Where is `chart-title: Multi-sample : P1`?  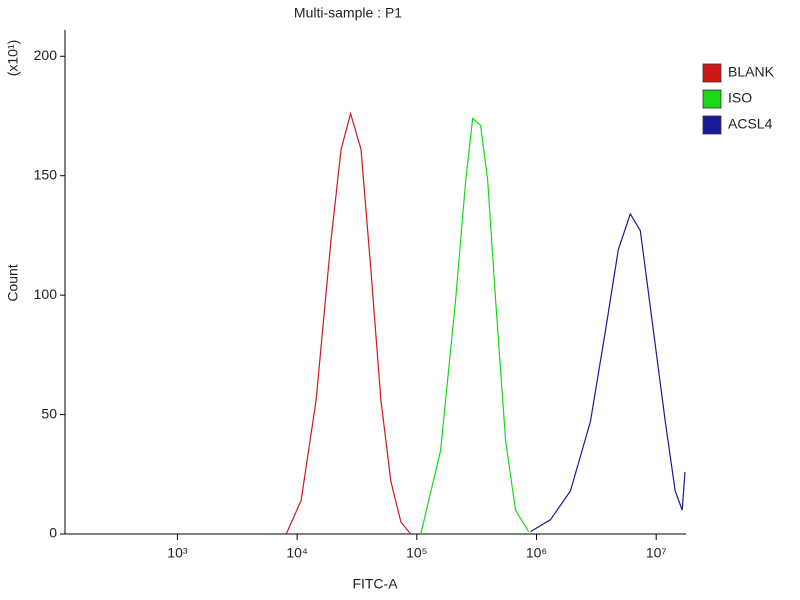
chart-title: Multi-sample : P1 is located at coordinates (348, 13).